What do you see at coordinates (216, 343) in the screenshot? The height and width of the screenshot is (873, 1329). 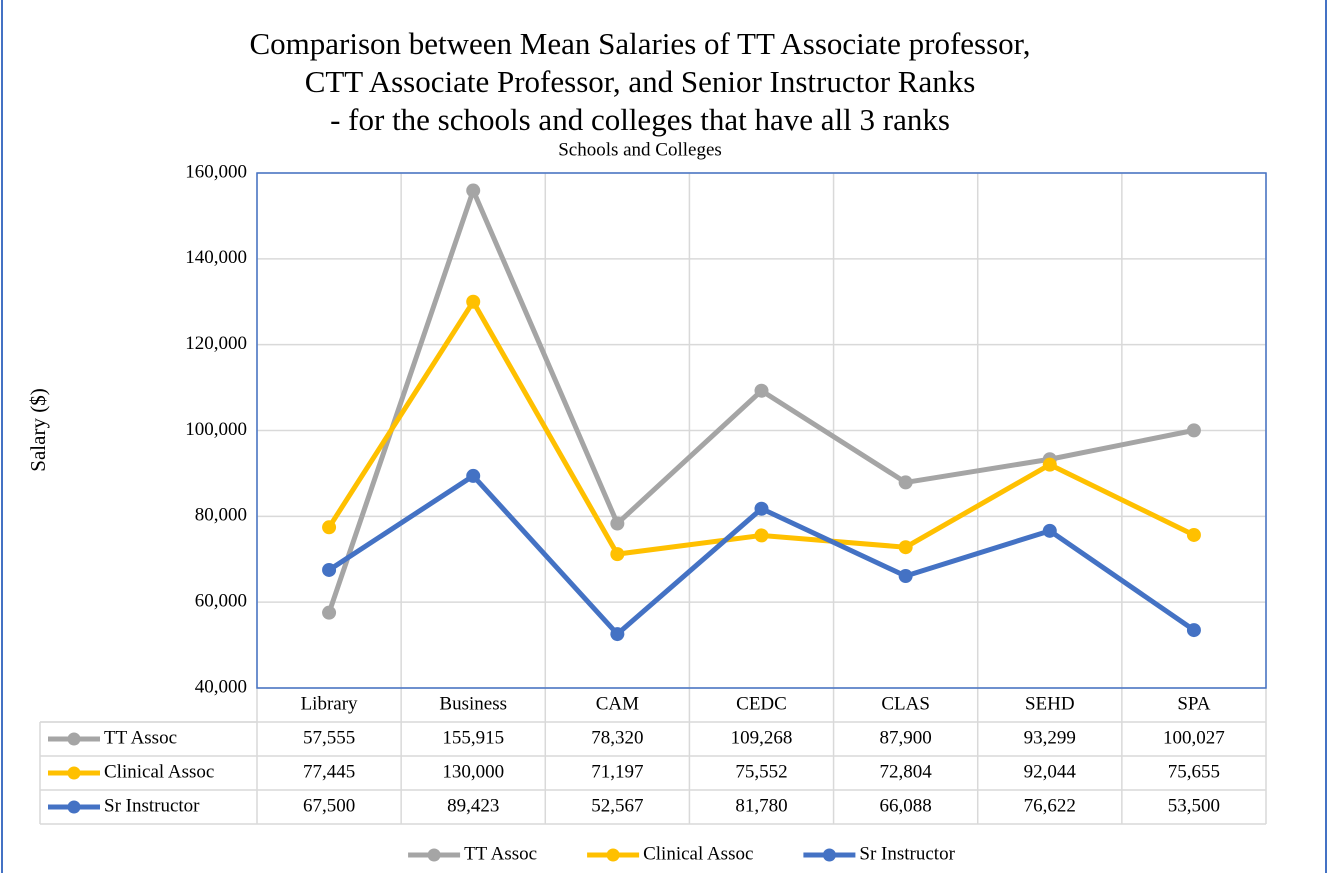 I see `y-tick-label: 120,000` at bounding box center [216, 343].